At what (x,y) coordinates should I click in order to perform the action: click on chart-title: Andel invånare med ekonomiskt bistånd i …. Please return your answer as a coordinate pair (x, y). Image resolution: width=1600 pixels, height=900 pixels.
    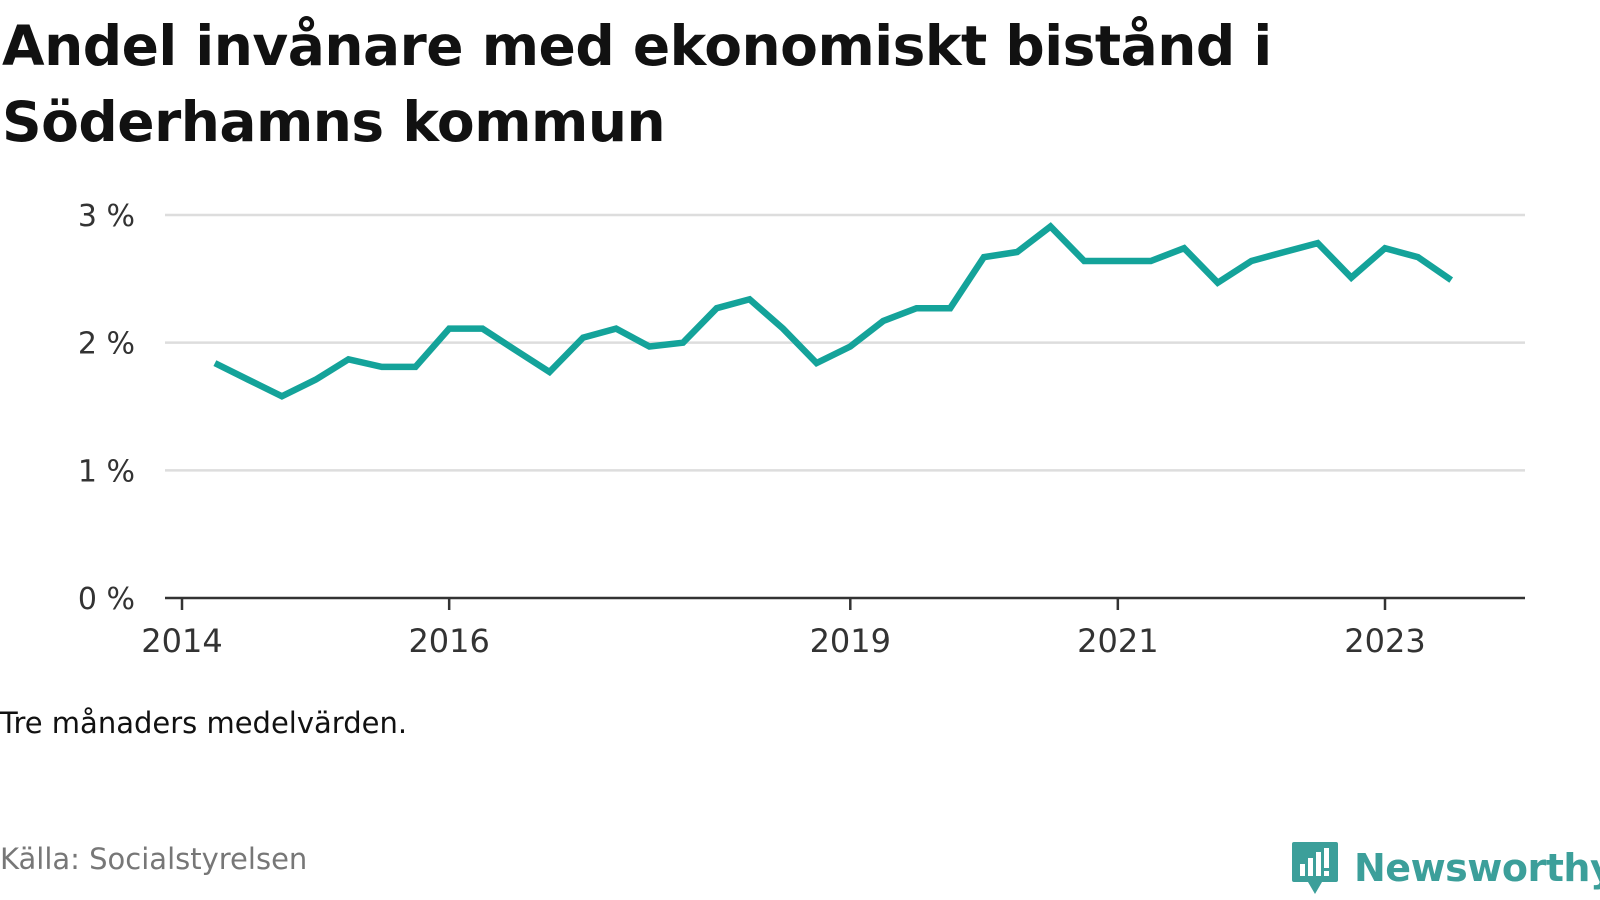
    Looking at the image, I should click on (637, 84).